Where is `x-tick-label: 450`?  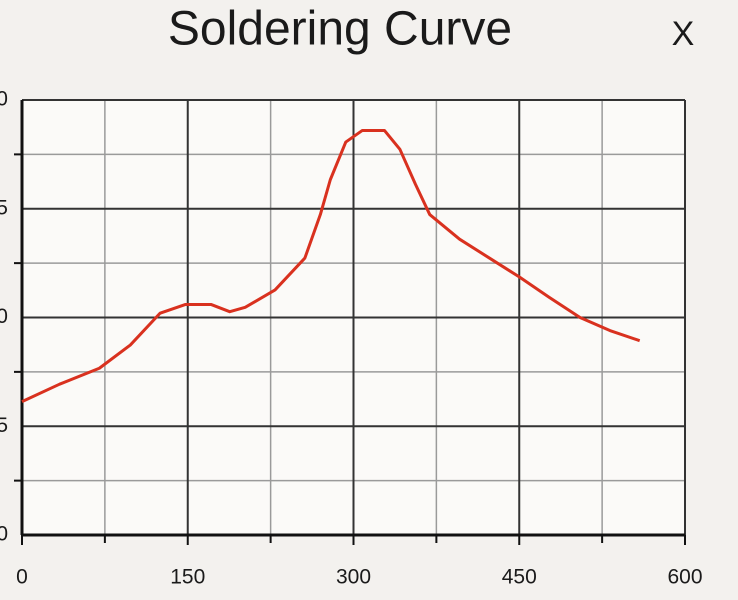 x-tick-label: 450 is located at coordinates (519, 577).